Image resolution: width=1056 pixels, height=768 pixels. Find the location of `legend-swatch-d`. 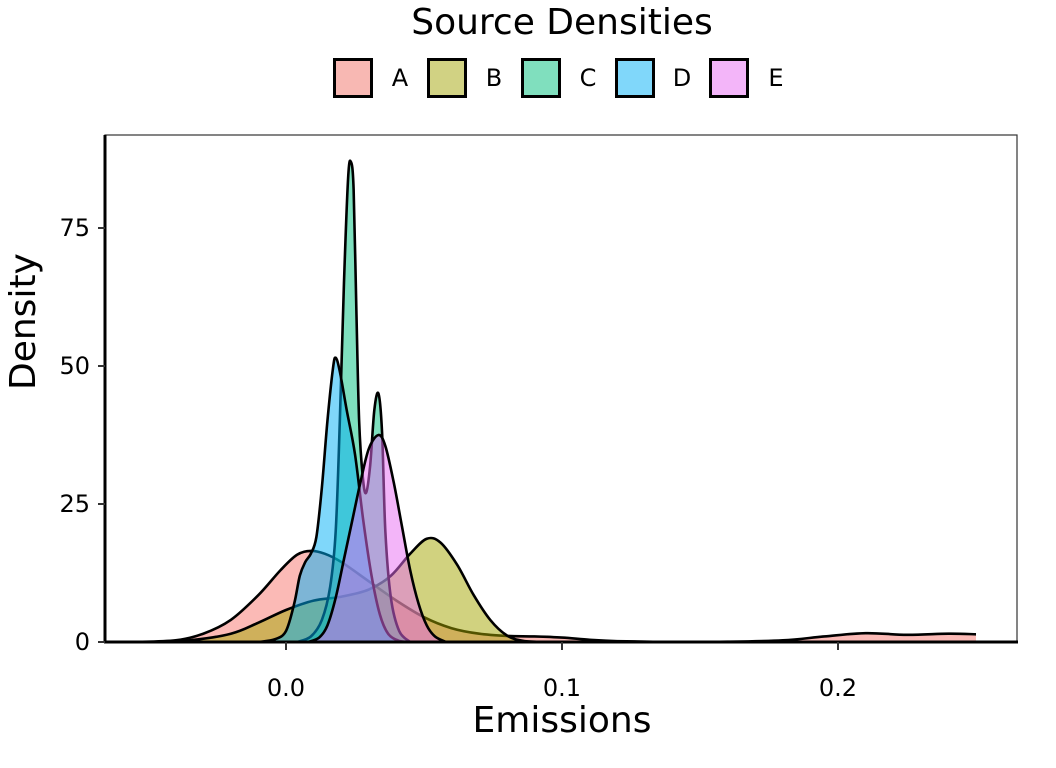

legend-swatch-d is located at coordinates (635, 78).